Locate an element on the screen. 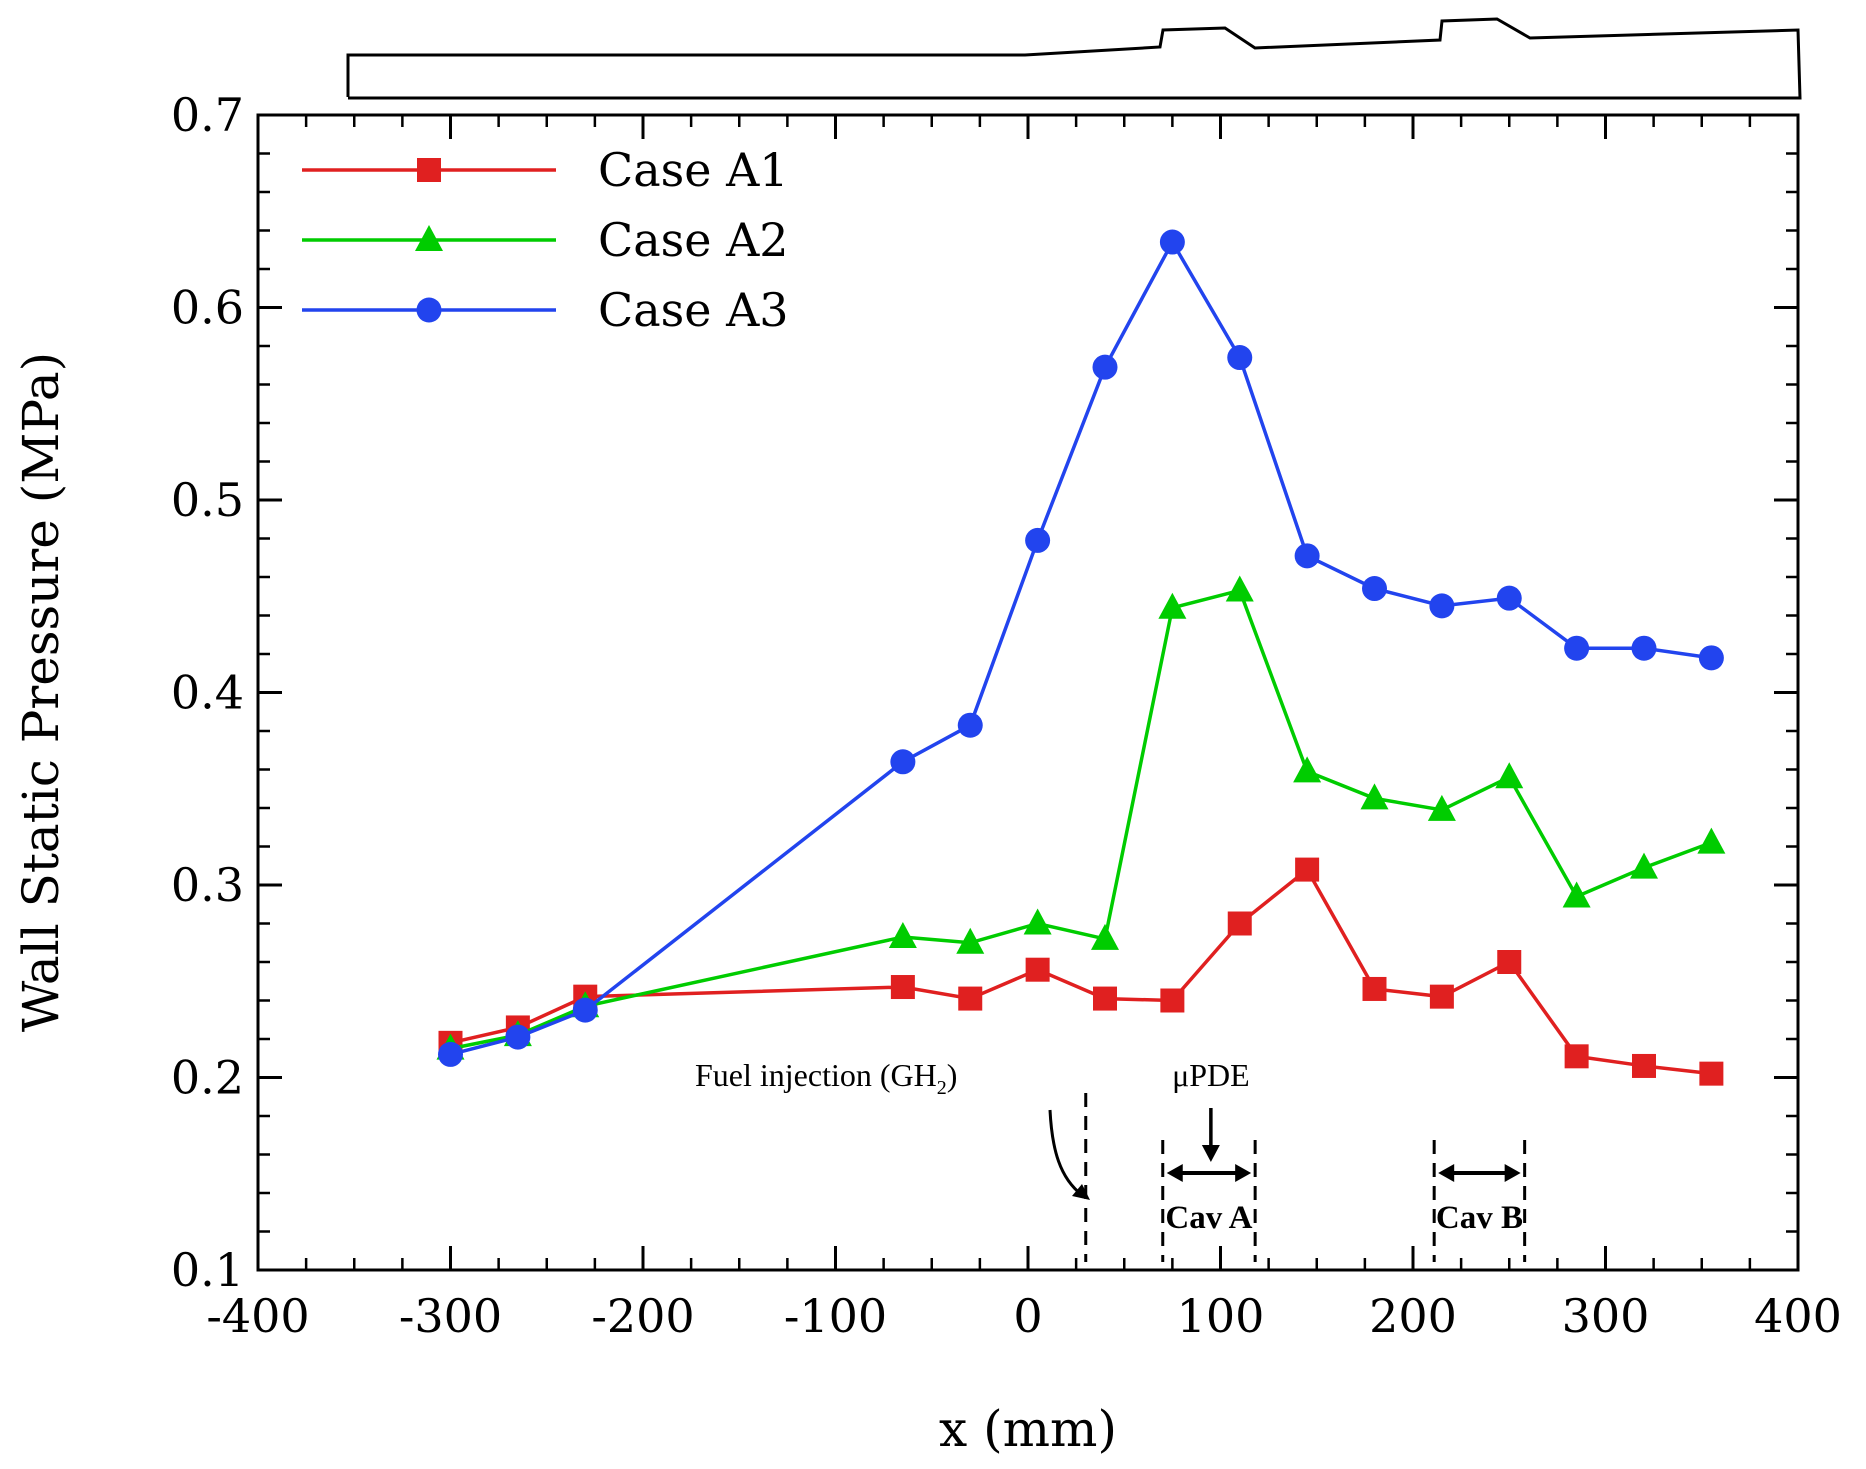 The width and height of the screenshot is (1866, 1469). updE-label: μPDE is located at coordinates (1211, 1075).